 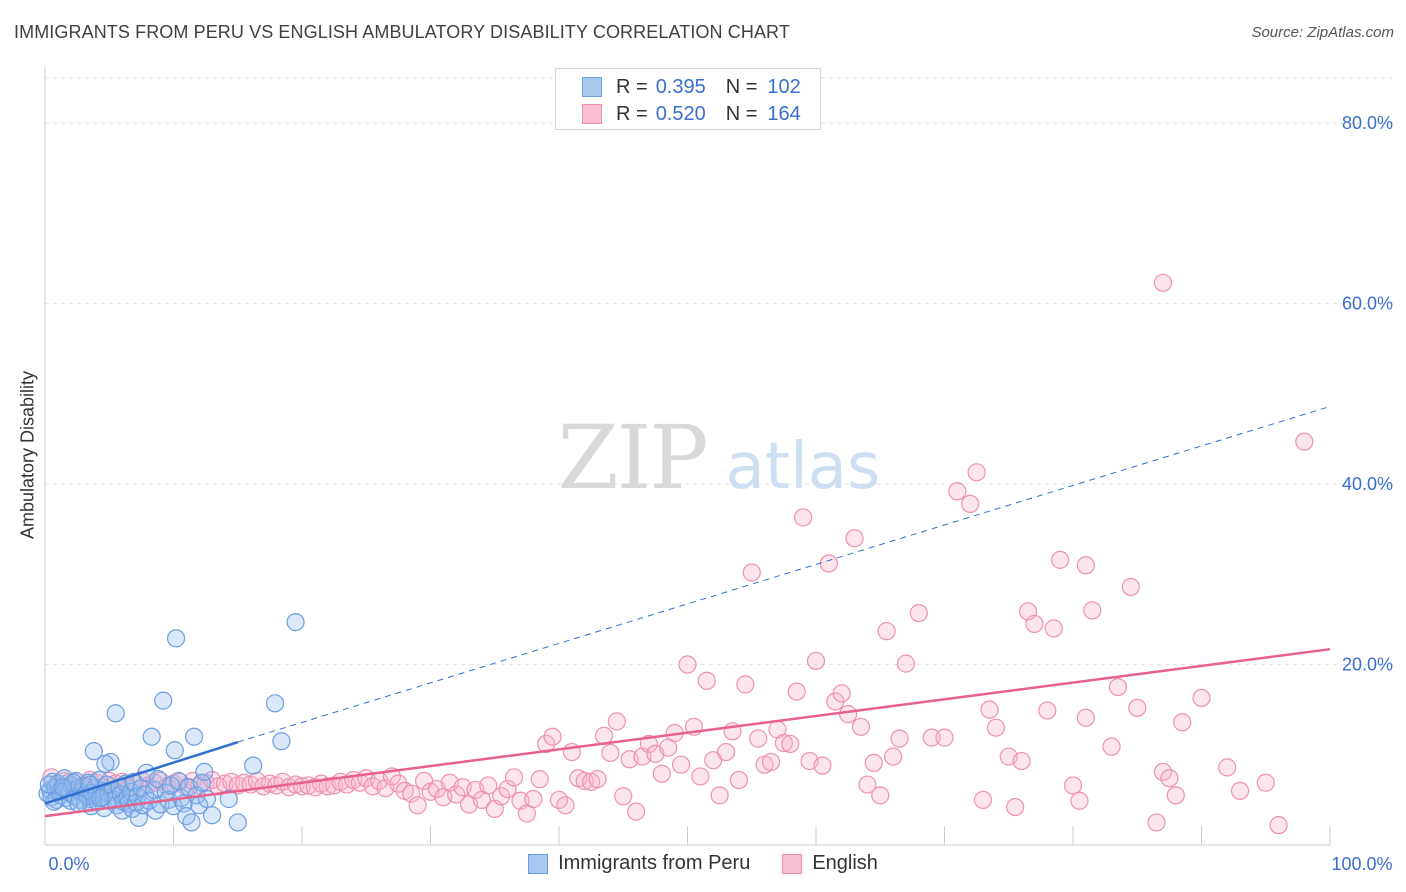 I want to click on correlation-legend: R = 0.395 N = 102 R = 0.520 N = 164, so click(x=688, y=99).